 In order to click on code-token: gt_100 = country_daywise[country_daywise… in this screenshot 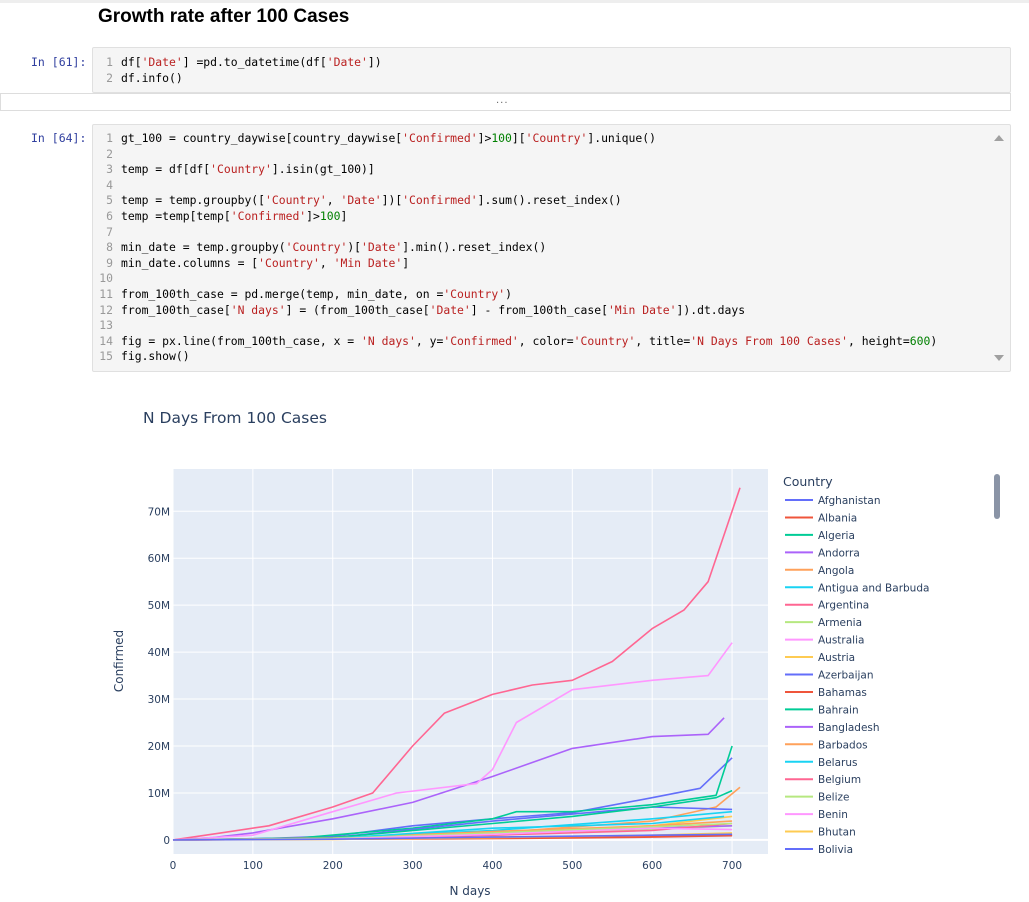, I will do `click(262, 138)`.